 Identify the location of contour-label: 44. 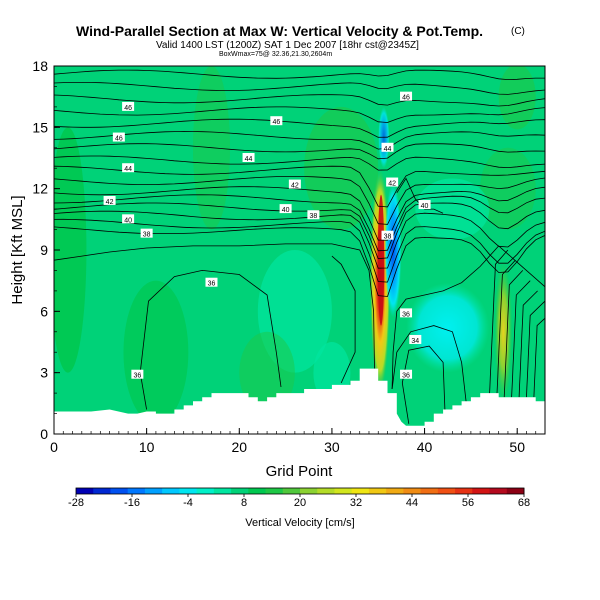
(248, 158).